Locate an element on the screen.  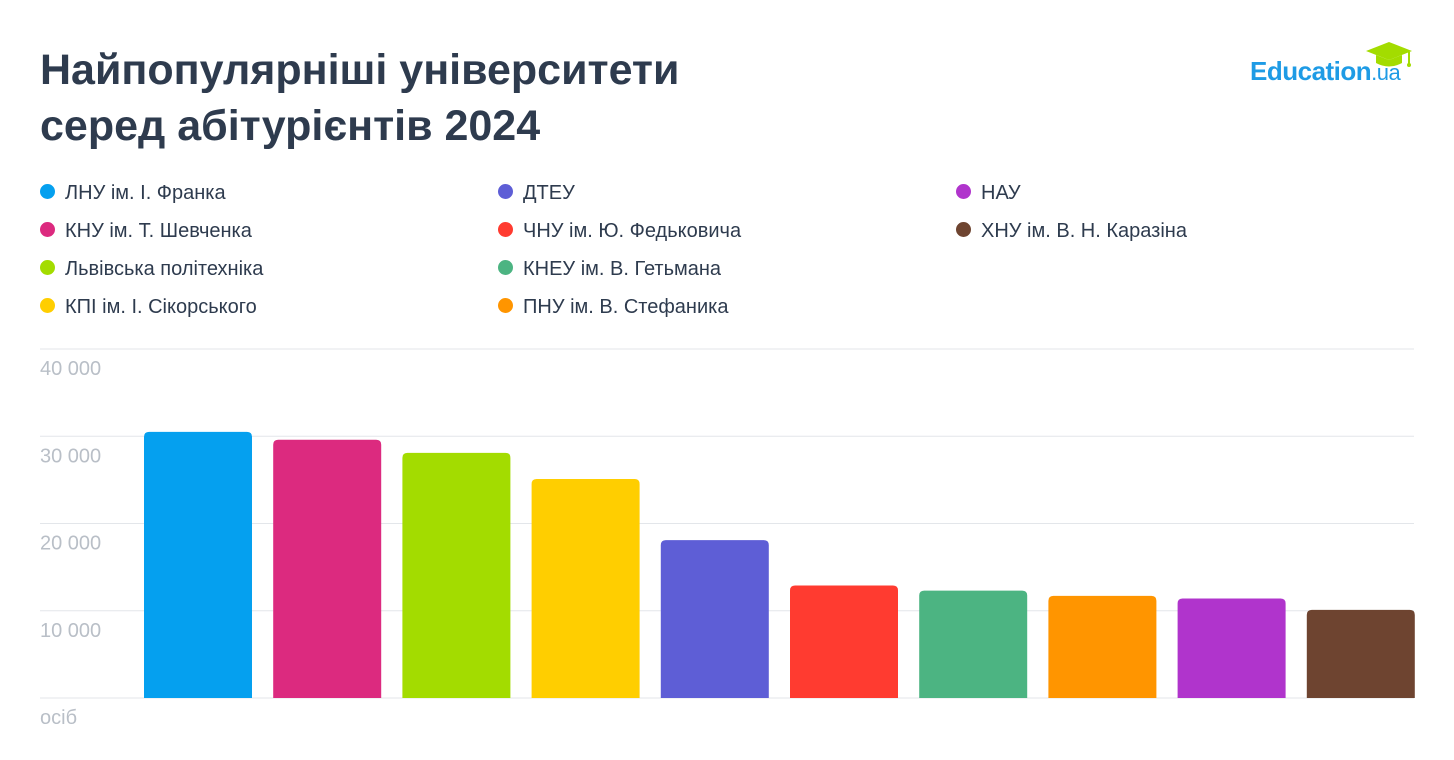
legend-item: ЧНУ ім. Ю. Федьковича is located at coordinates (619, 231).